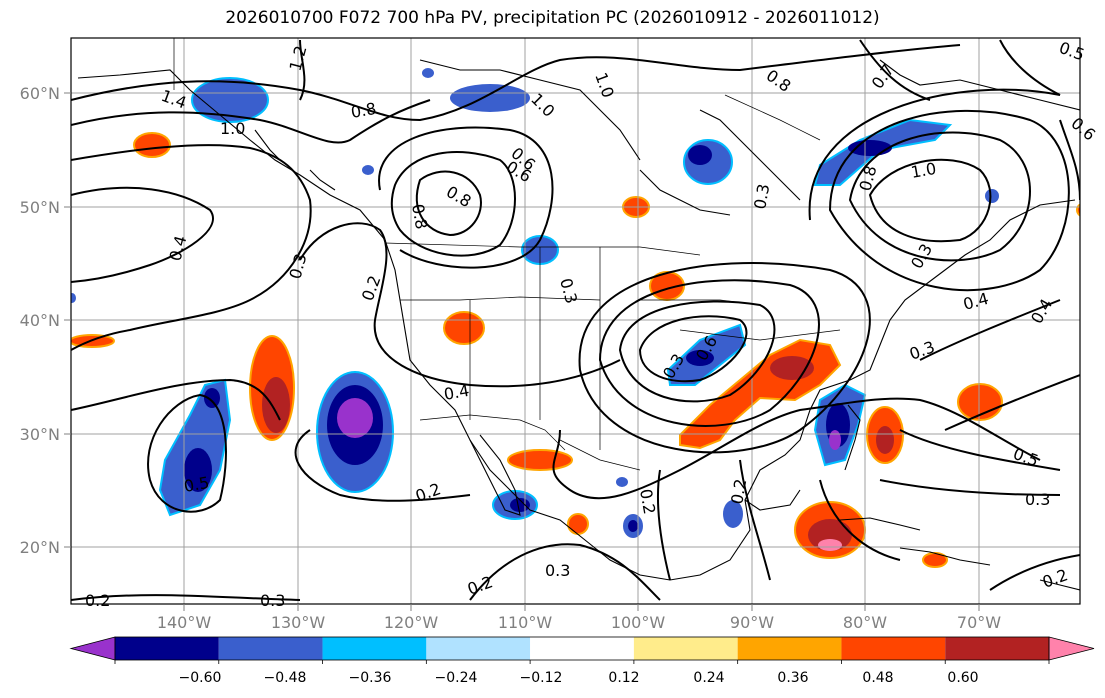 Image resolution: width=1105 pixels, height=698 pixels. Describe the element at coordinates (184, 622) in the screenshot. I see `lon-label: 140°W` at that location.